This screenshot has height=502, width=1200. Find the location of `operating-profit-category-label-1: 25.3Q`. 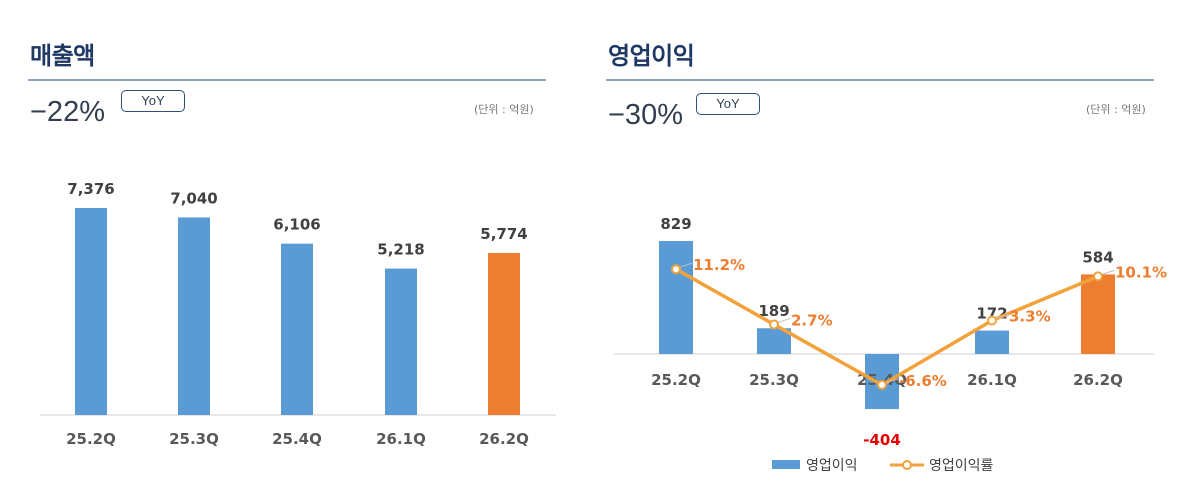

operating-profit-category-label-1: 25.3Q is located at coordinates (774, 380).